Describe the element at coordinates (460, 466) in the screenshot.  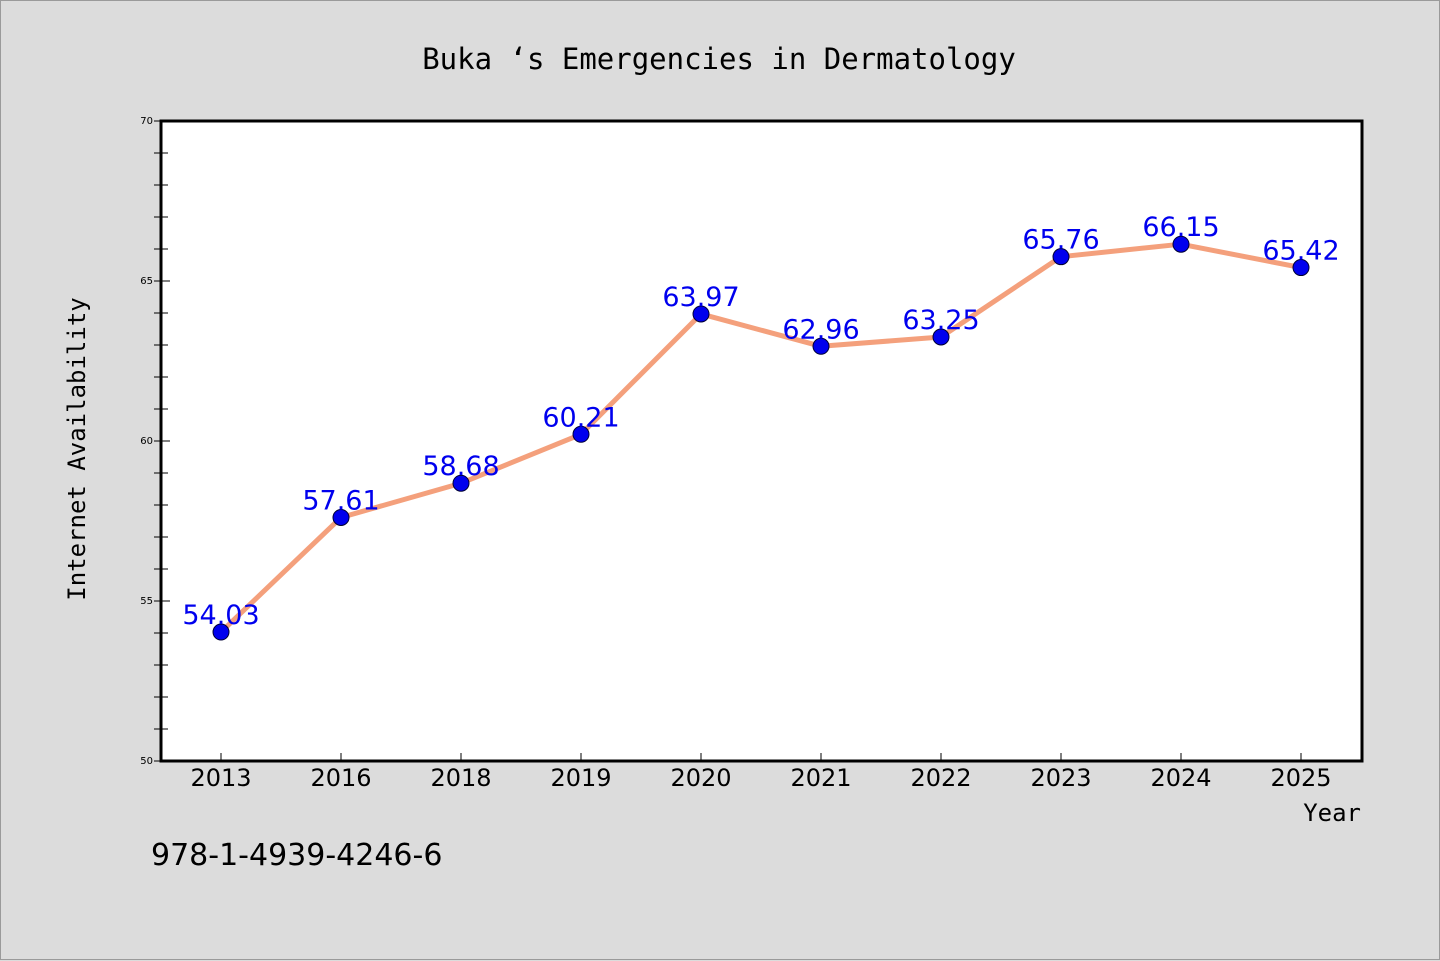
I see `data-label: 58.68` at that location.